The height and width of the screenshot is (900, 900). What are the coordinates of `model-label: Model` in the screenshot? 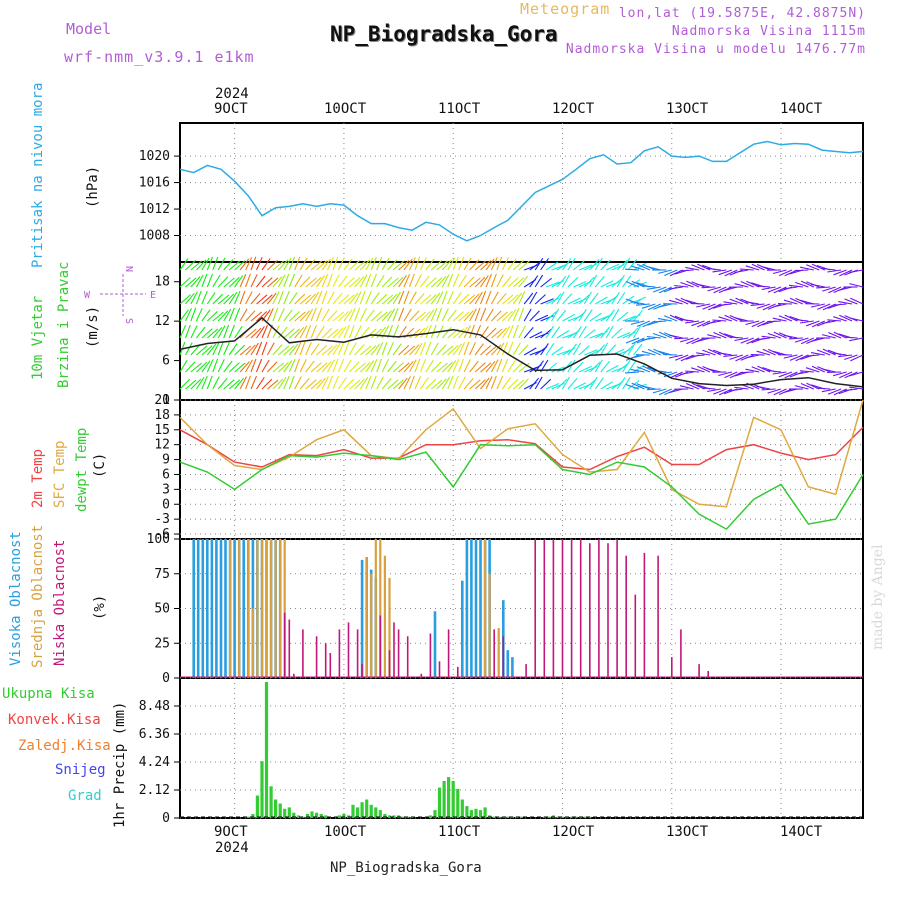 It's located at (89, 29).